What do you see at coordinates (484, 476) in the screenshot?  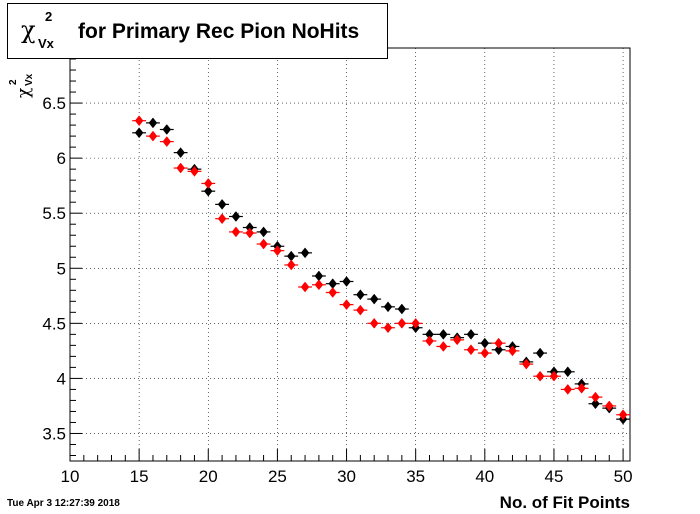 I see `x-tick-label: 40` at bounding box center [484, 476].